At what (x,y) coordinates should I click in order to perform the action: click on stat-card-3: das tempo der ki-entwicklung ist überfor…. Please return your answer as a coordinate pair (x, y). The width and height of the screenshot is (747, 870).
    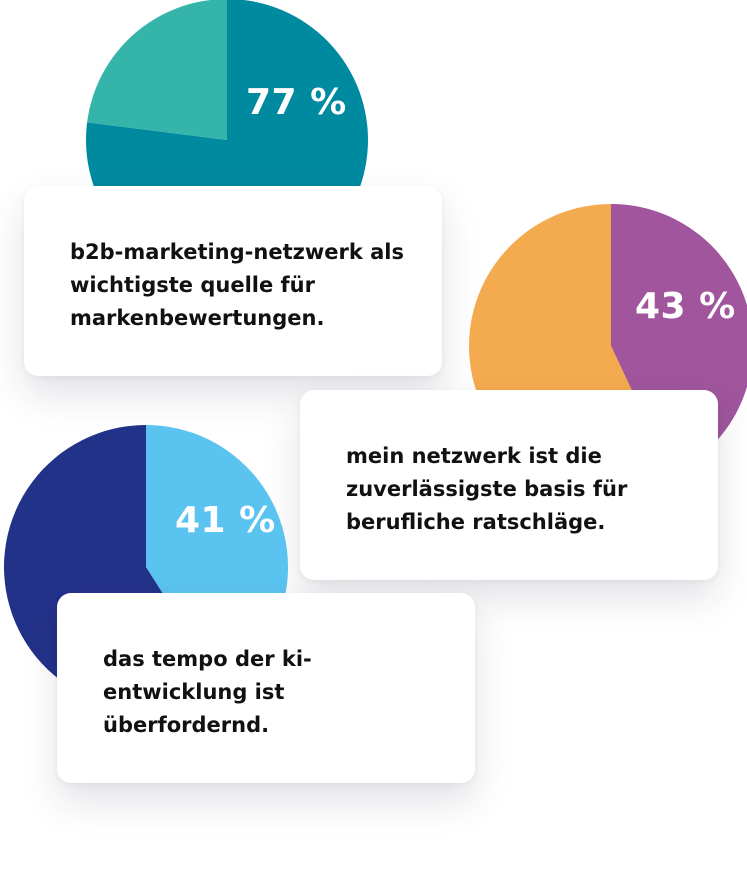
    Looking at the image, I should click on (266, 688).